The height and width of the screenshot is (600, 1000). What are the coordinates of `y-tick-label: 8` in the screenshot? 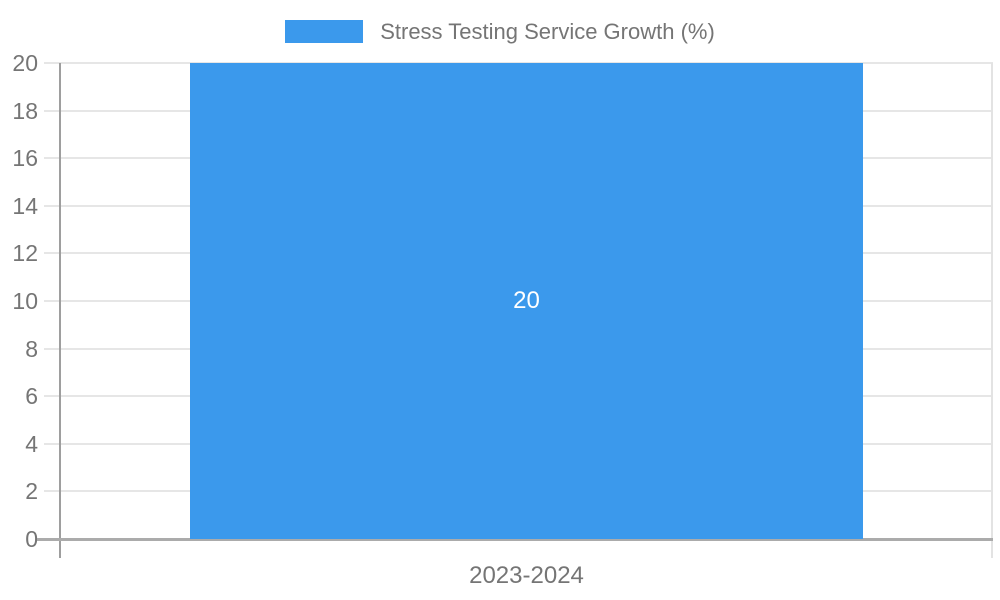 It's located at (31, 349).